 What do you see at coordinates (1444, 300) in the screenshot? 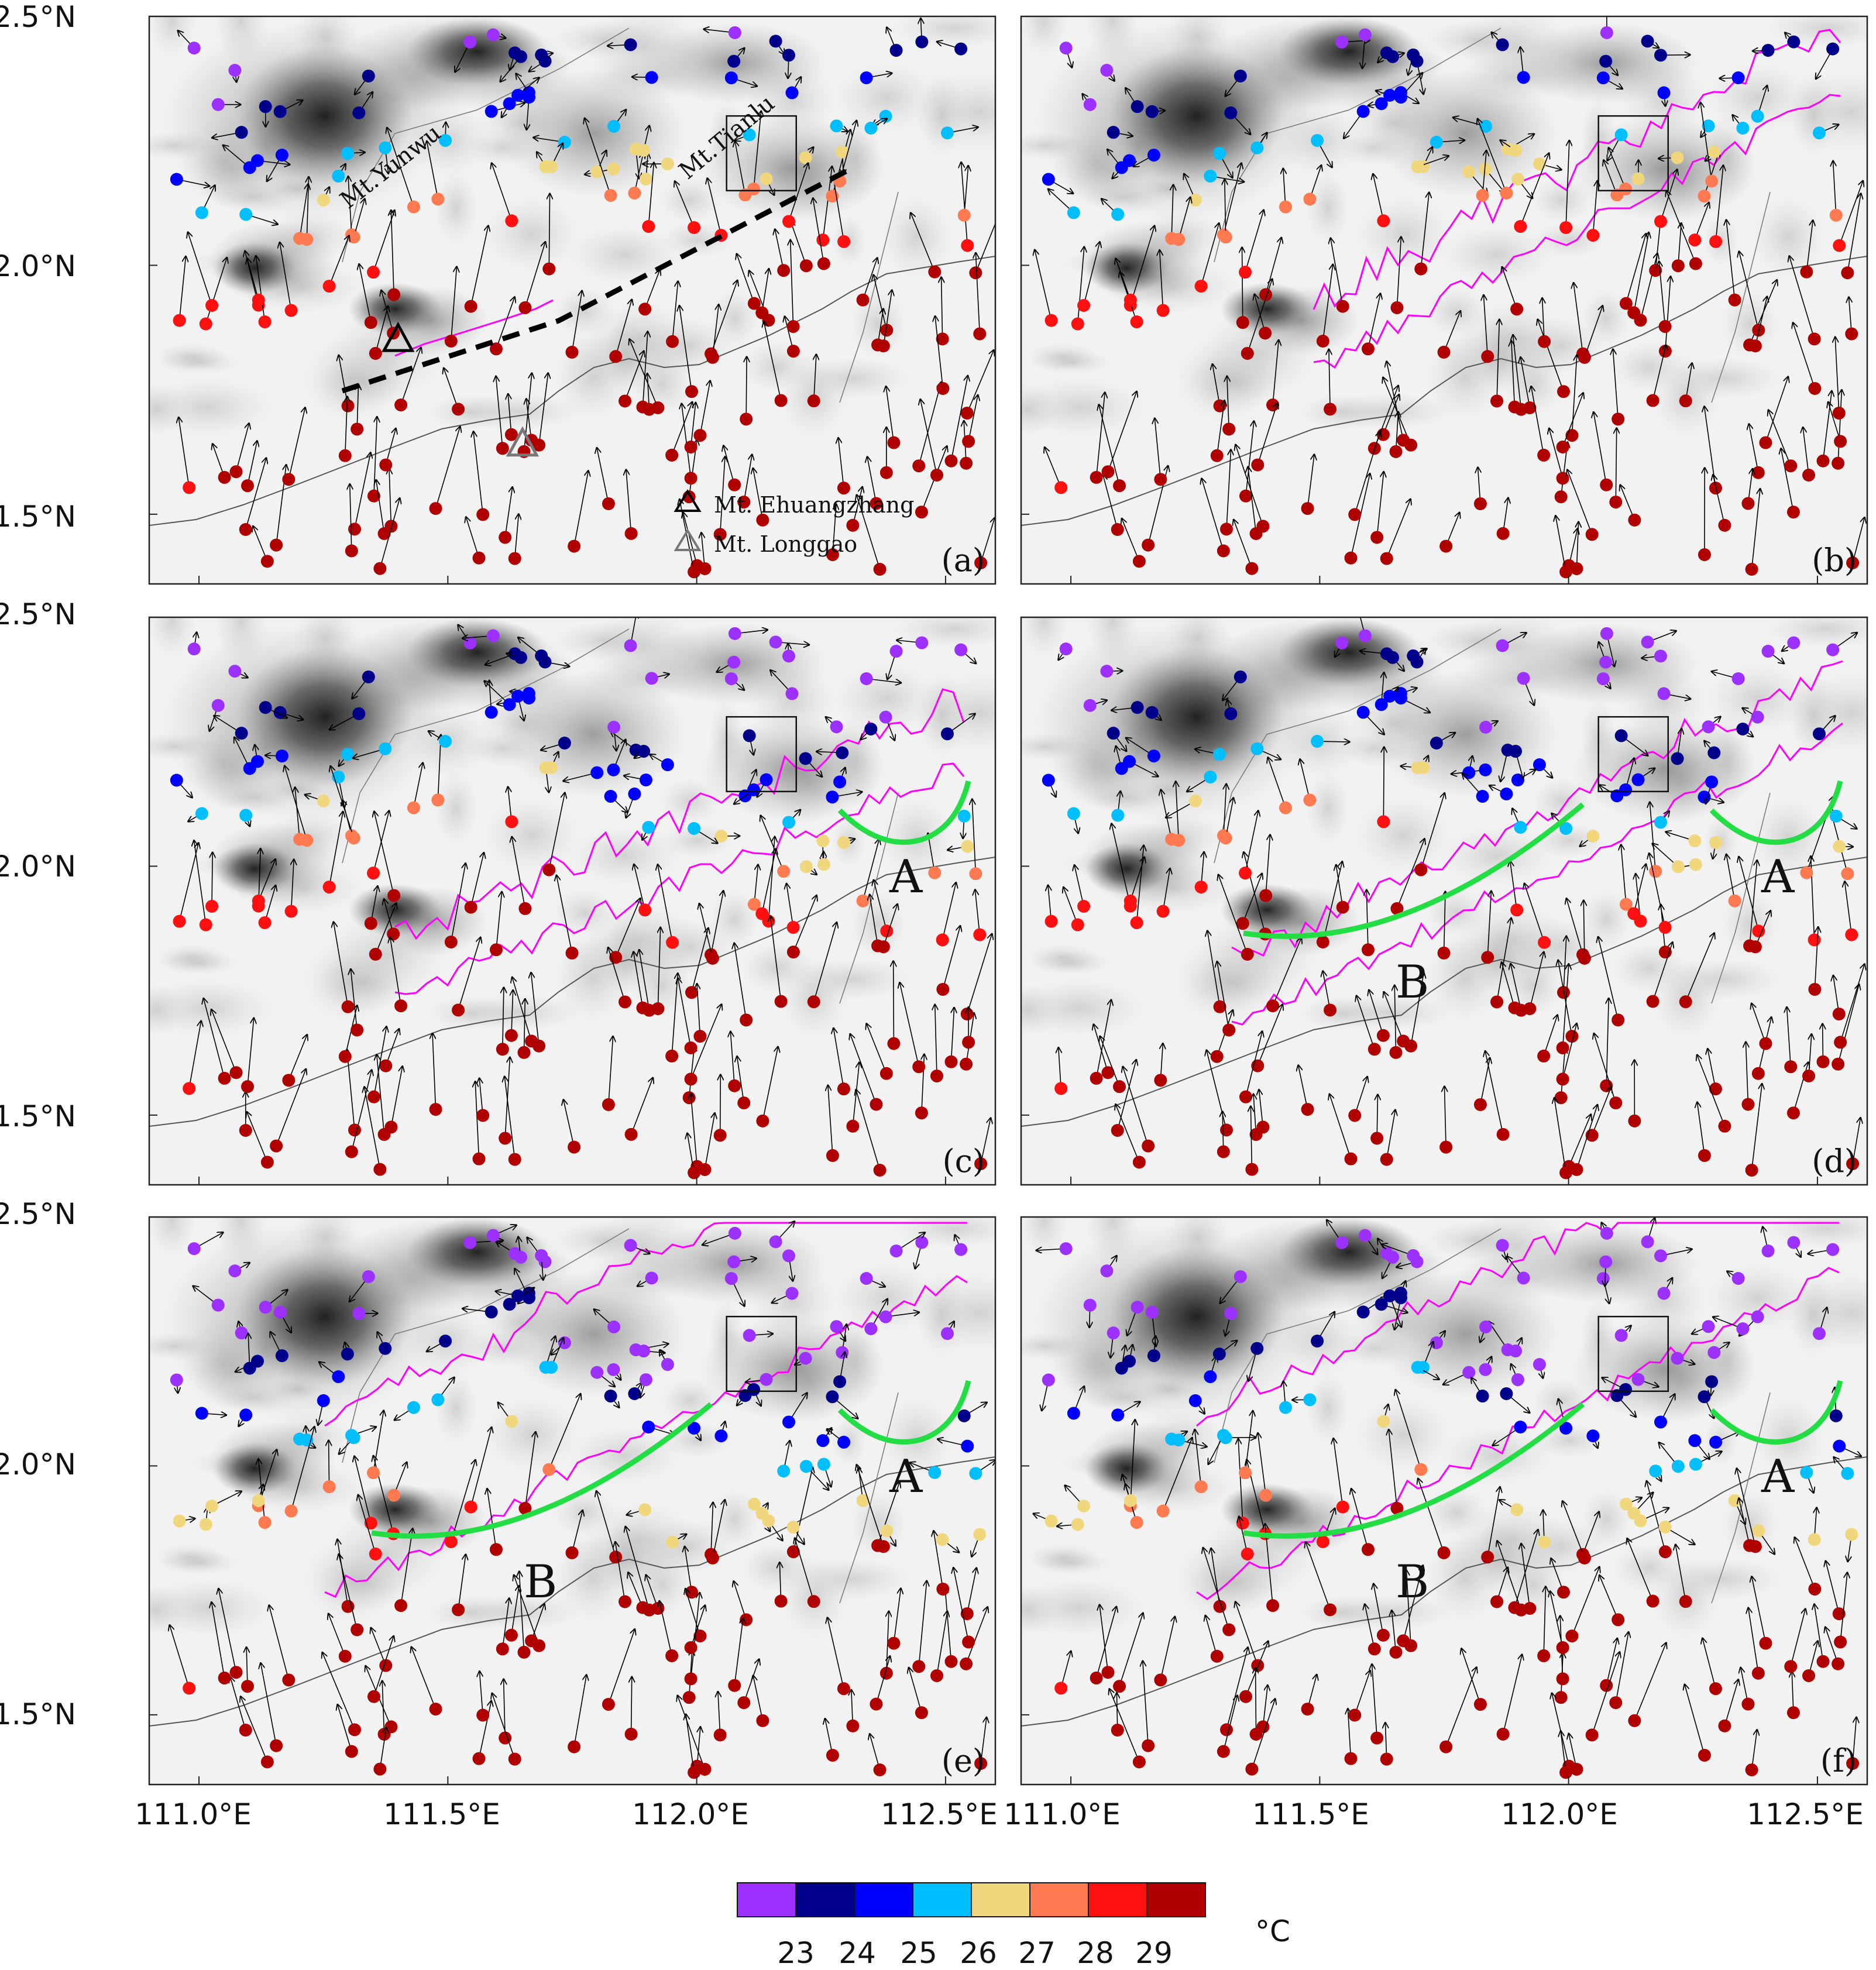
I see `map-panel: (b)` at bounding box center [1444, 300].